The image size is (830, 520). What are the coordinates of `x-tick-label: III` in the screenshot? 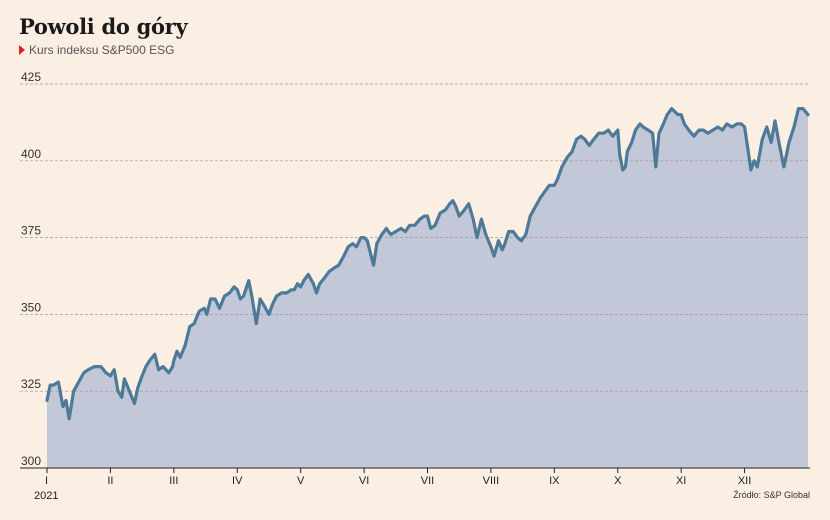 It's located at (173, 481).